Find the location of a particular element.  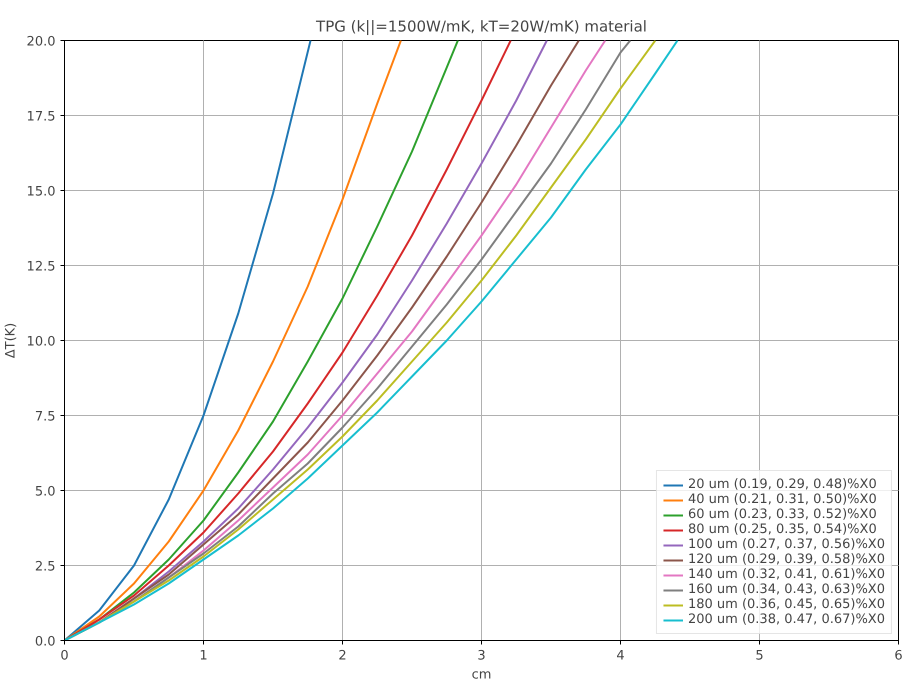

legend-label: 200 um (0.38, 0.47, 0.67)%X0 is located at coordinates (786, 619).